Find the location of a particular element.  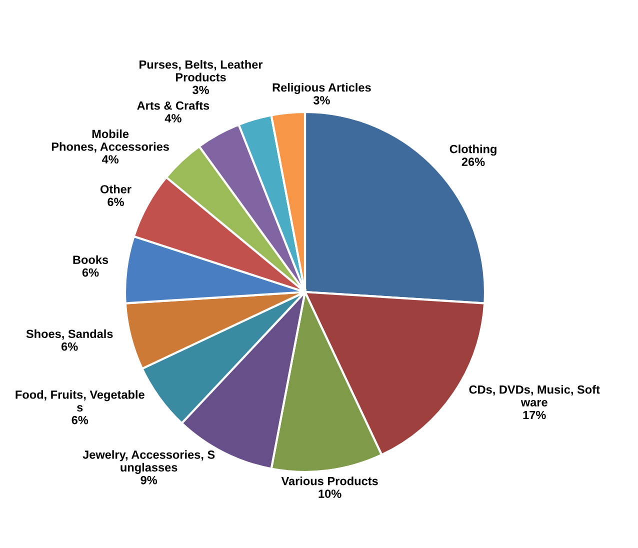

slice-label: Food, Fruits, Vegetable s is located at coordinates (80, 401).